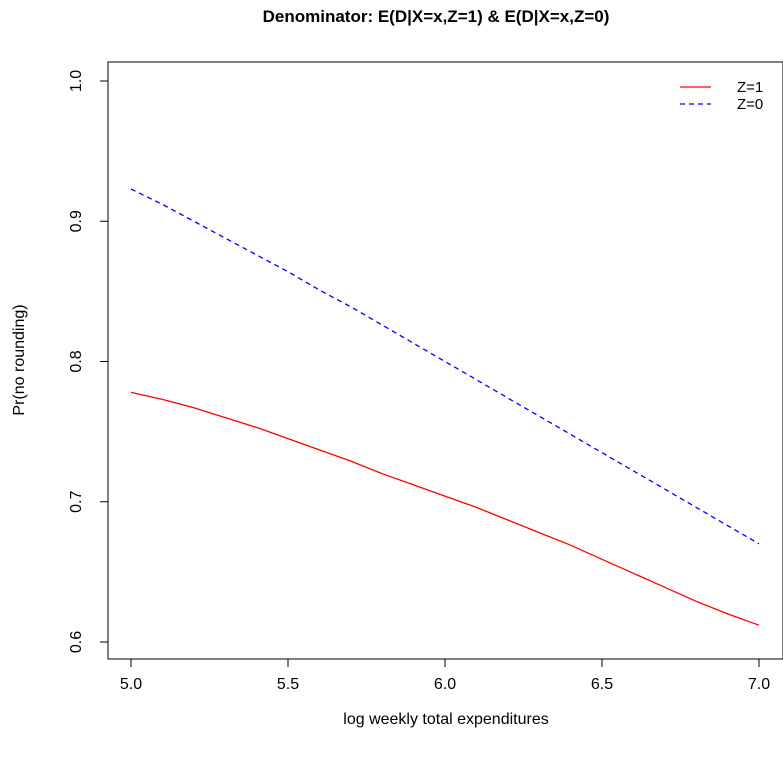  Describe the element at coordinates (436, 16) in the screenshot. I see `chart-title: Denominator: E(D|X=x,Z=1) & E(D|X=x,Z=0)` at that location.